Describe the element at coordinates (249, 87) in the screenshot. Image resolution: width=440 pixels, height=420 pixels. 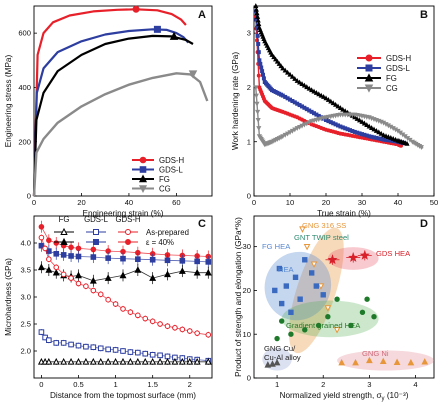
I see `y-tick-label: 2` at that location.